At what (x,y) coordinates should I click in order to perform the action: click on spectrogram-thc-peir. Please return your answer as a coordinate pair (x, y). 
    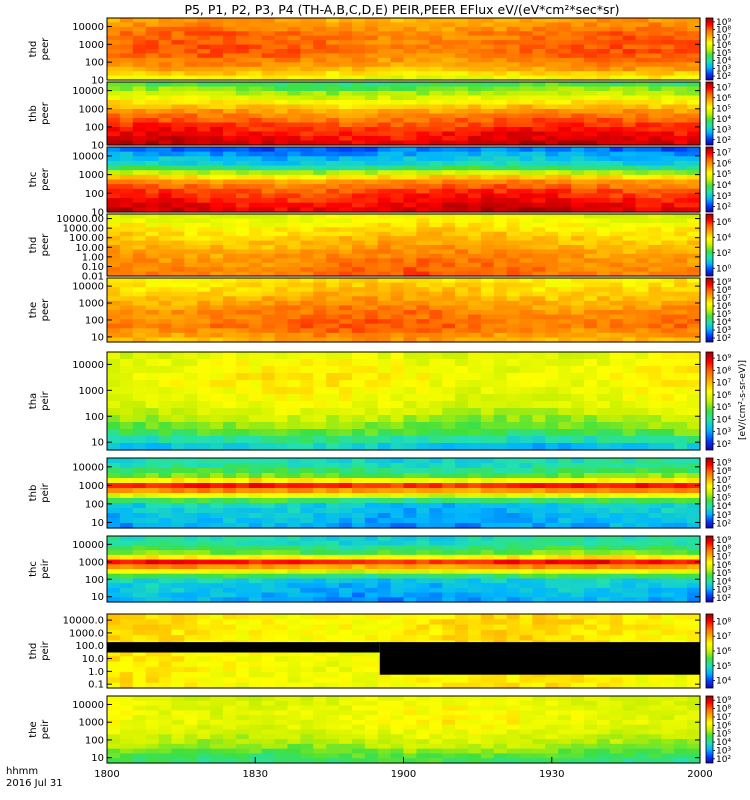
    Looking at the image, I should click on (404, 569).